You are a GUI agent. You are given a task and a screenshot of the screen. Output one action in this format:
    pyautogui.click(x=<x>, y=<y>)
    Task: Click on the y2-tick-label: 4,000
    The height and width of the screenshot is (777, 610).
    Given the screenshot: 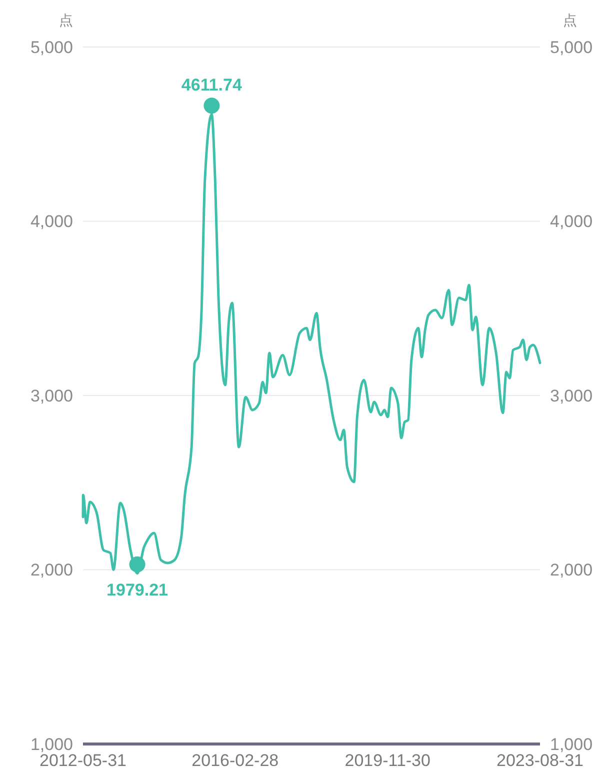 What is the action you would take?
    pyautogui.click(x=571, y=222)
    